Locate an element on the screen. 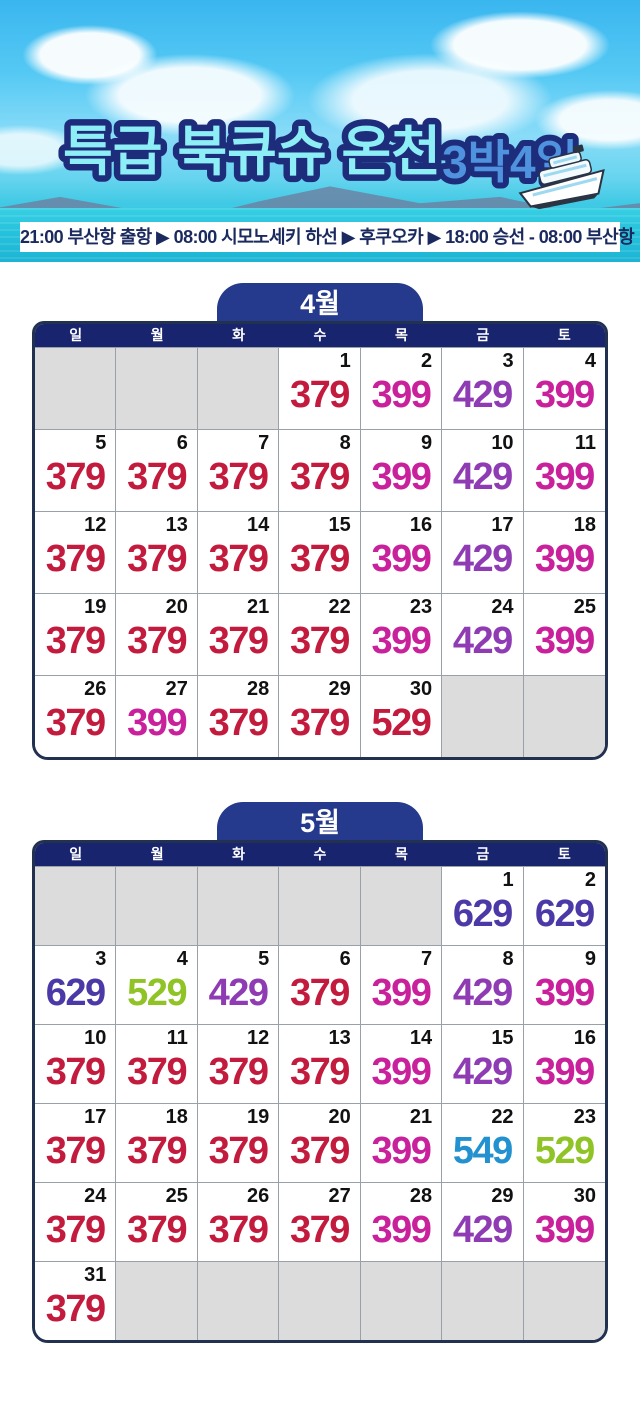  calendar-day-cell: 13 379 is located at coordinates (157, 552).